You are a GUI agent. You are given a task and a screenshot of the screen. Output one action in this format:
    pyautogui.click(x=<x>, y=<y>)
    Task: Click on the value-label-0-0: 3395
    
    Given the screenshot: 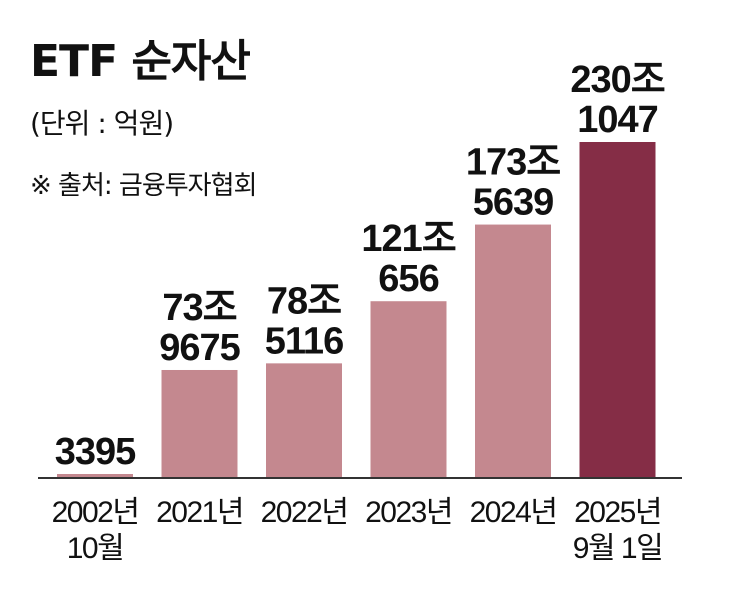 What is the action you would take?
    pyautogui.click(x=95, y=452)
    